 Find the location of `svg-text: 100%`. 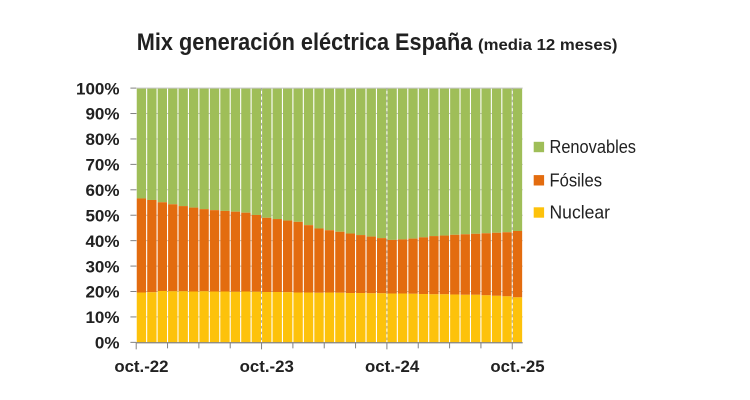

svg-text: 100% is located at coordinates (97, 88).